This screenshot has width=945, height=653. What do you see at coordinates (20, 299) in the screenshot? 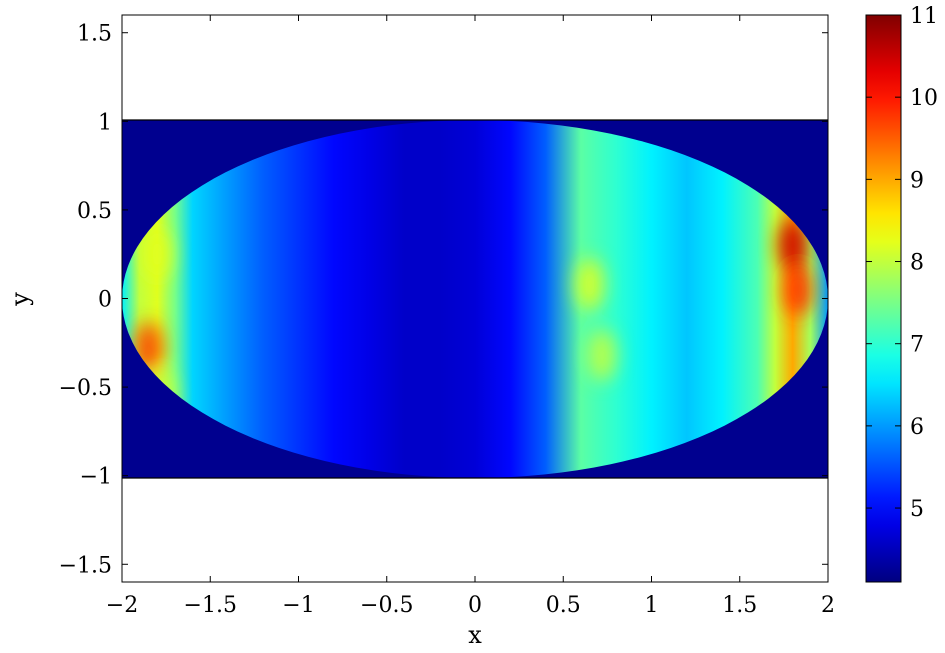
I see `y-axis-label: y` at bounding box center [20, 299].